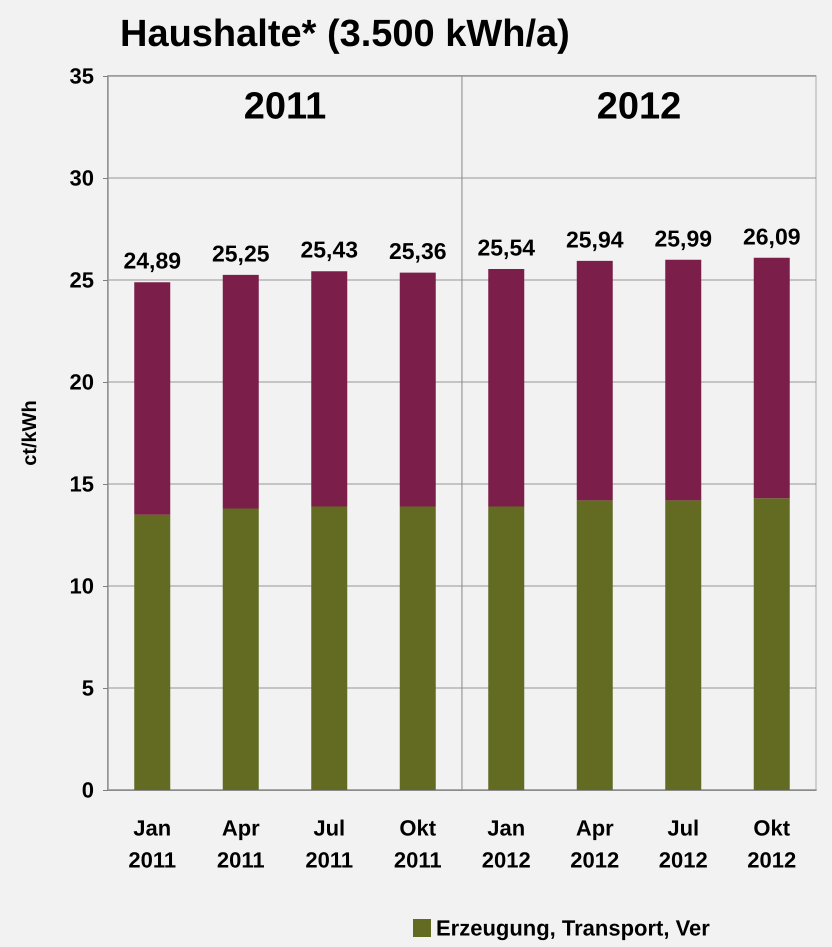  What do you see at coordinates (88, 790) in the screenshot?
I see `y-tick-label: 0` at bounding box center [88, 790].